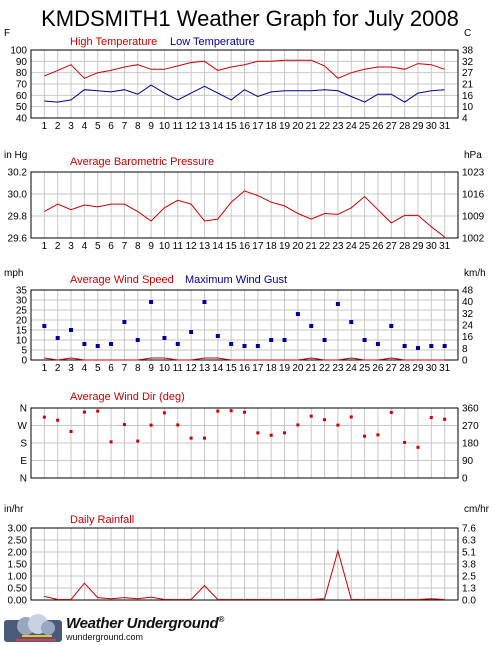 Image resolution: width=500 pixels, height=645 pixels. Describe the element at coordinates (465, 479) in the screenshot. I see `right-tick-label: 0` at that location.